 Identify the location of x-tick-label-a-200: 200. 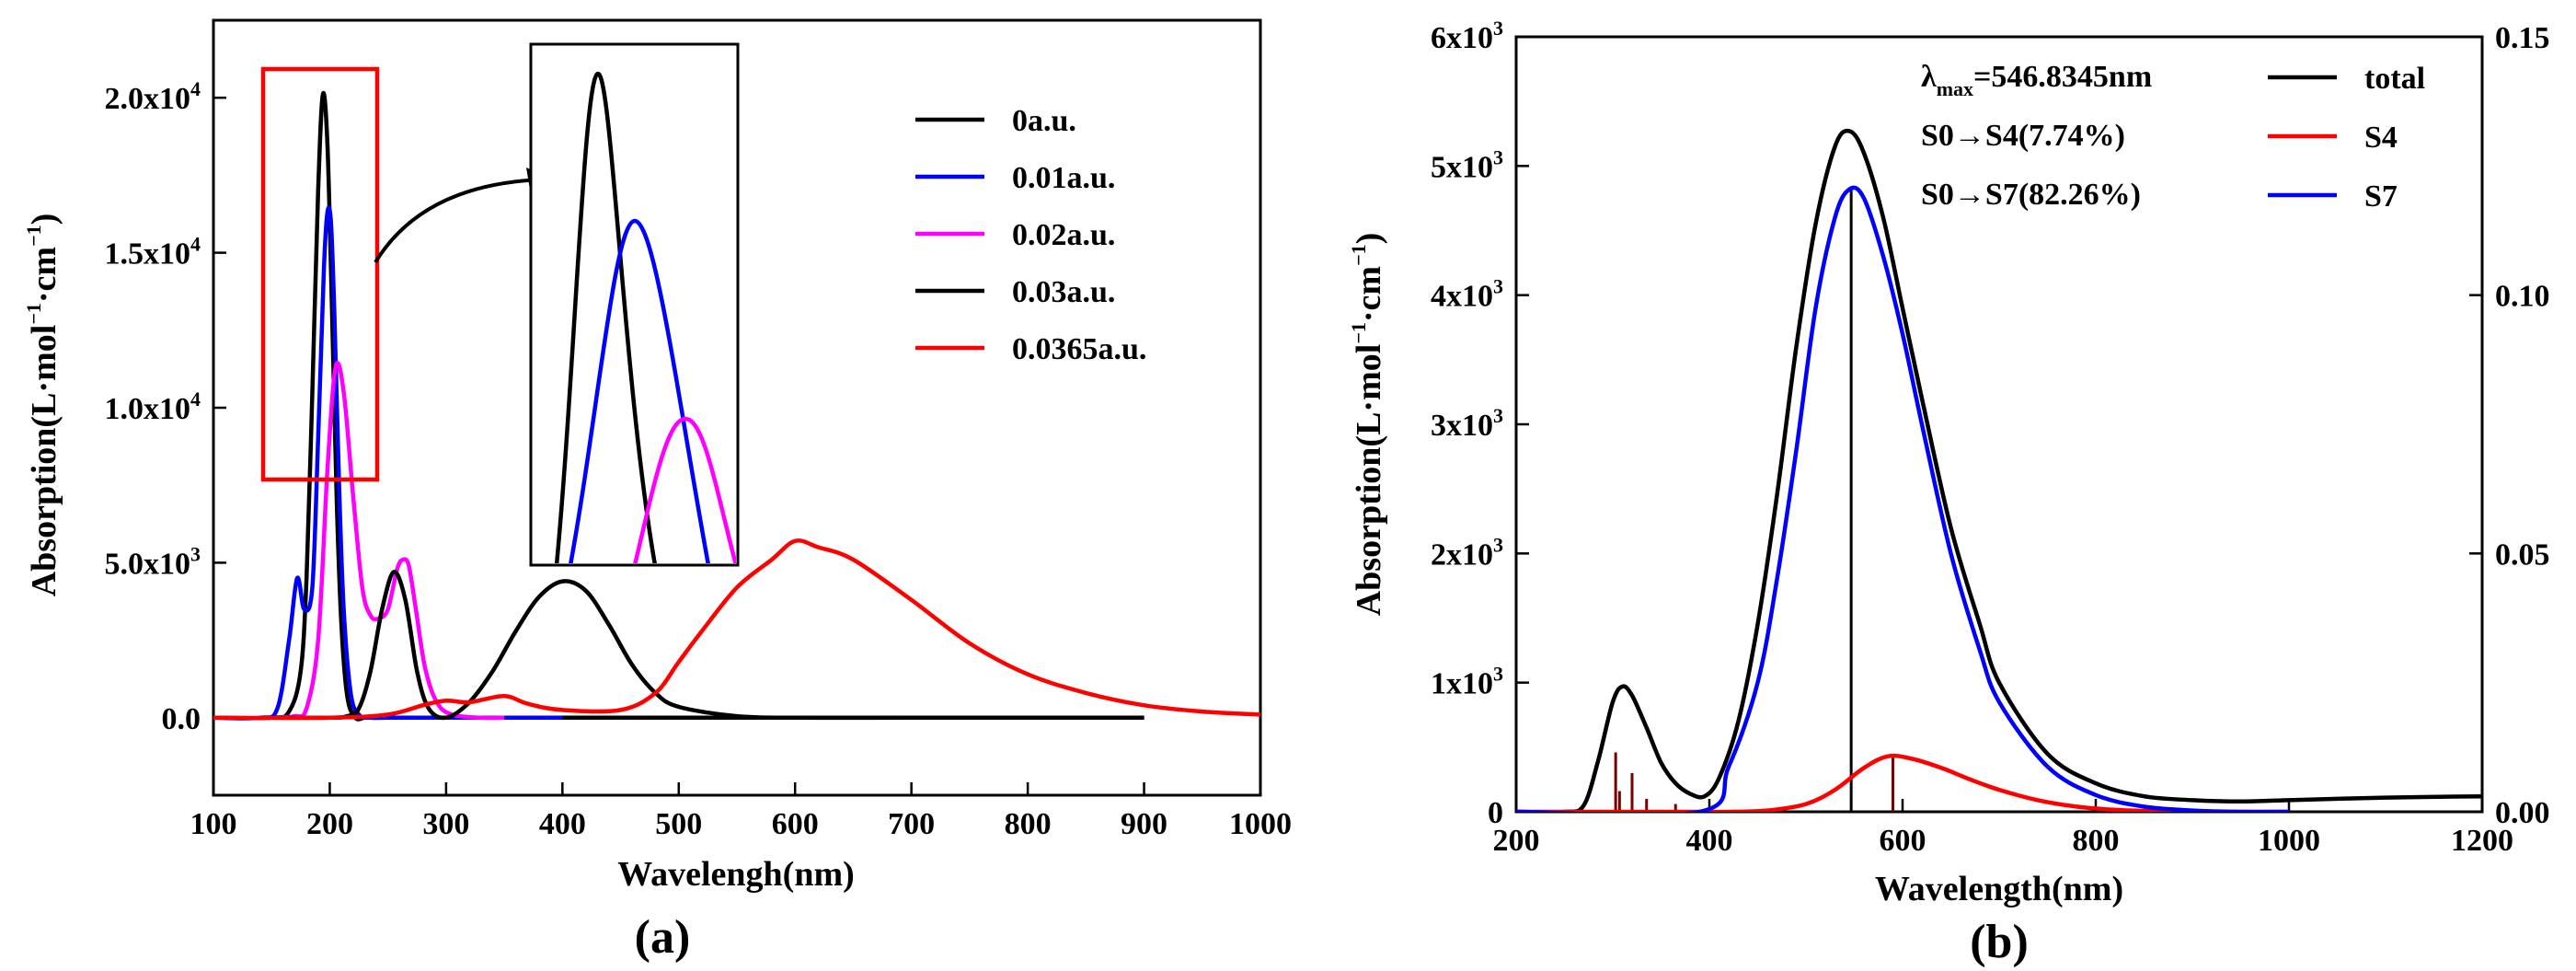
(329, 824).